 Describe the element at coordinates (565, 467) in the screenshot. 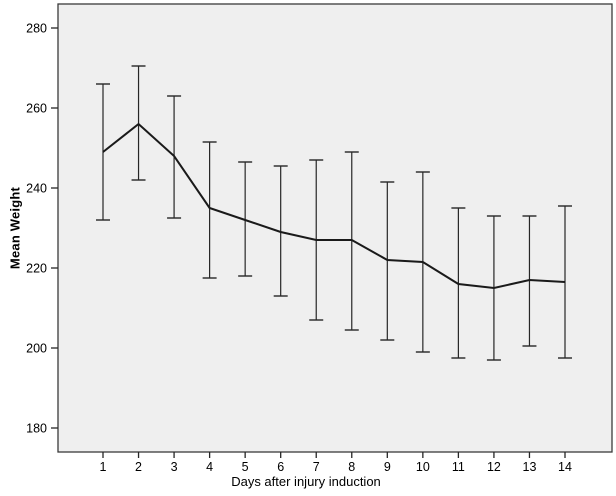

I see `x-tick-label: 14` at that location.